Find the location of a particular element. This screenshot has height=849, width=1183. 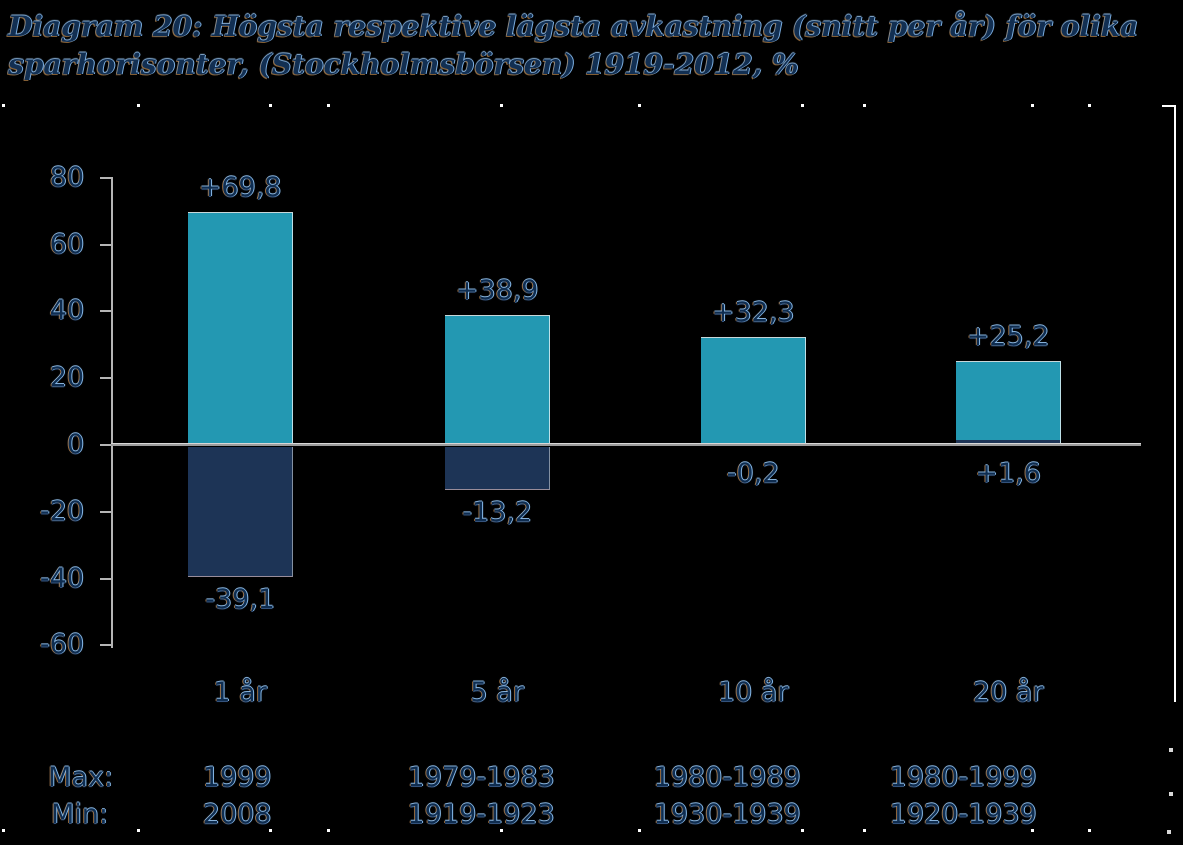

y-axis-tick-label: 0 is located at coordinates (75, 444).